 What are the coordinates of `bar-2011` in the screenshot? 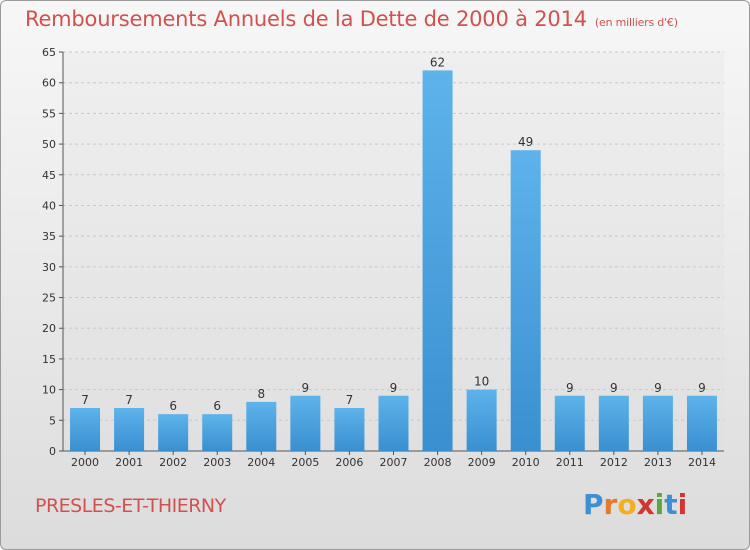 It's located at (569, 423).